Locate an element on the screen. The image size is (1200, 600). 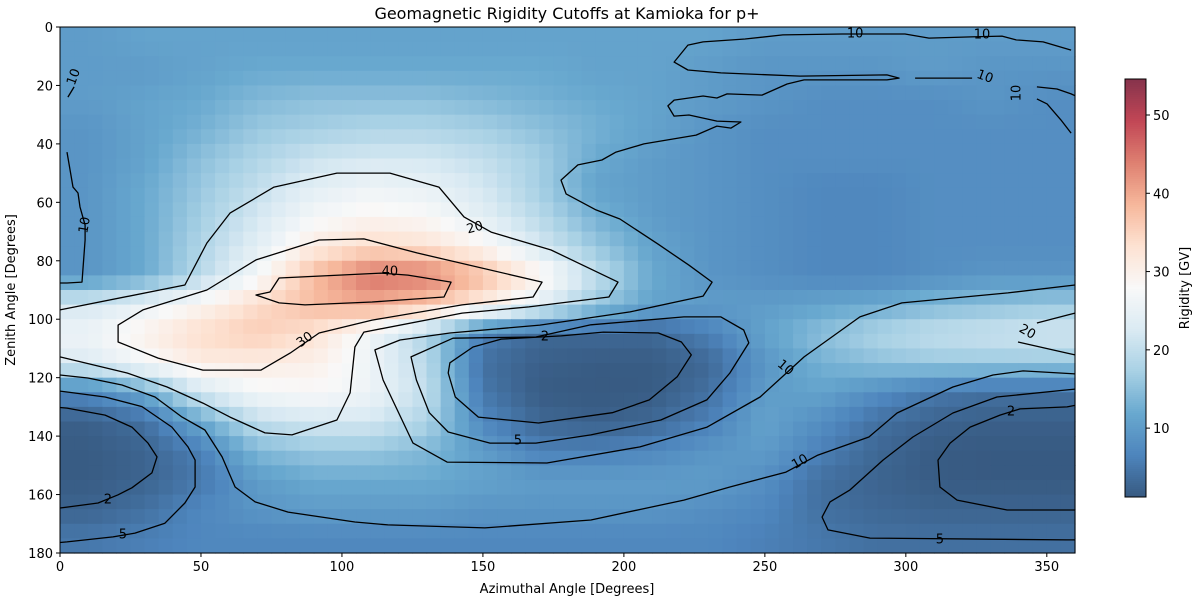
contour-label: 10 is located at coordinates (74, 77).